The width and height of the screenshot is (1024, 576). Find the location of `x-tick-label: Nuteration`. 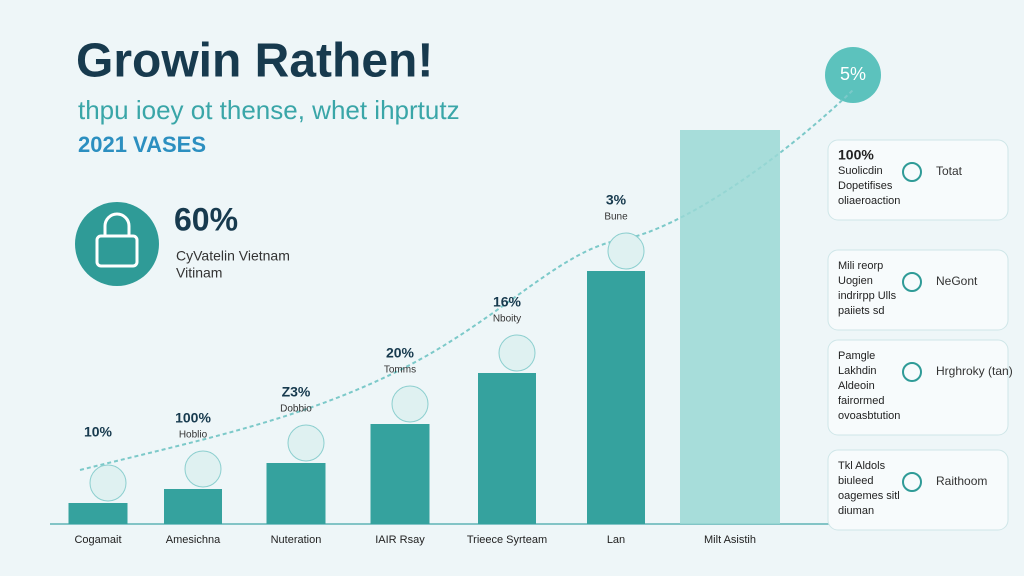

x-tick-label: Nuteration is located at coordinates (296, 540).